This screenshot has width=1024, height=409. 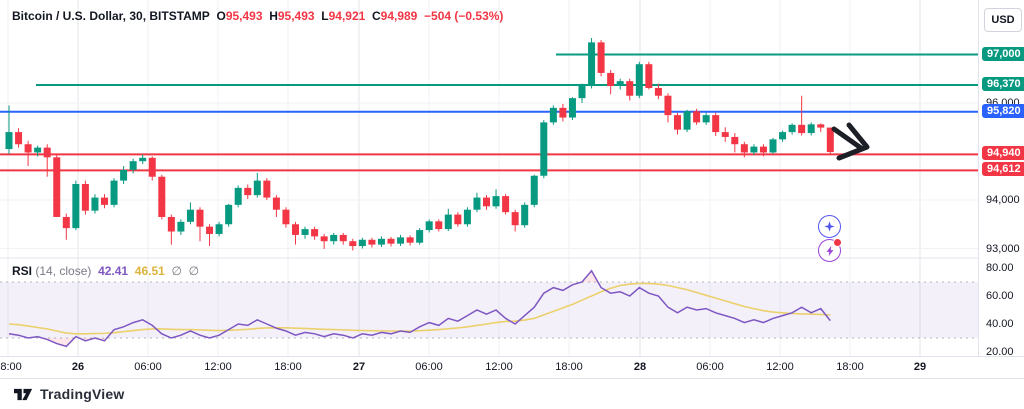 I want to click on ohlc-open-label: O, so click(x=221, y=16).